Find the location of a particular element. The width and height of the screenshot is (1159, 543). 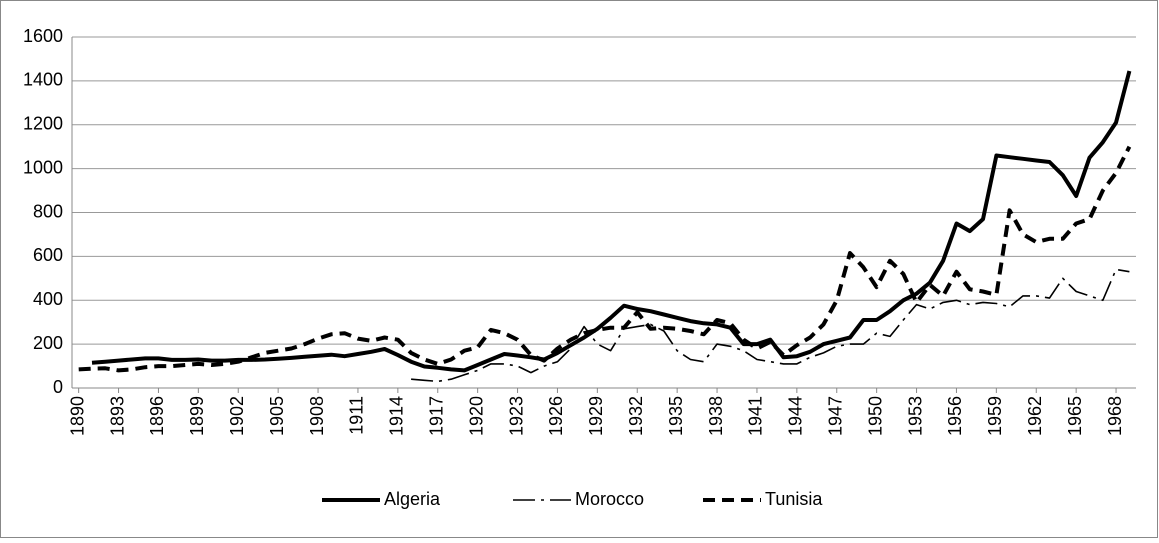

x-tick-label: 1908 is located at coordinates (317, 416).